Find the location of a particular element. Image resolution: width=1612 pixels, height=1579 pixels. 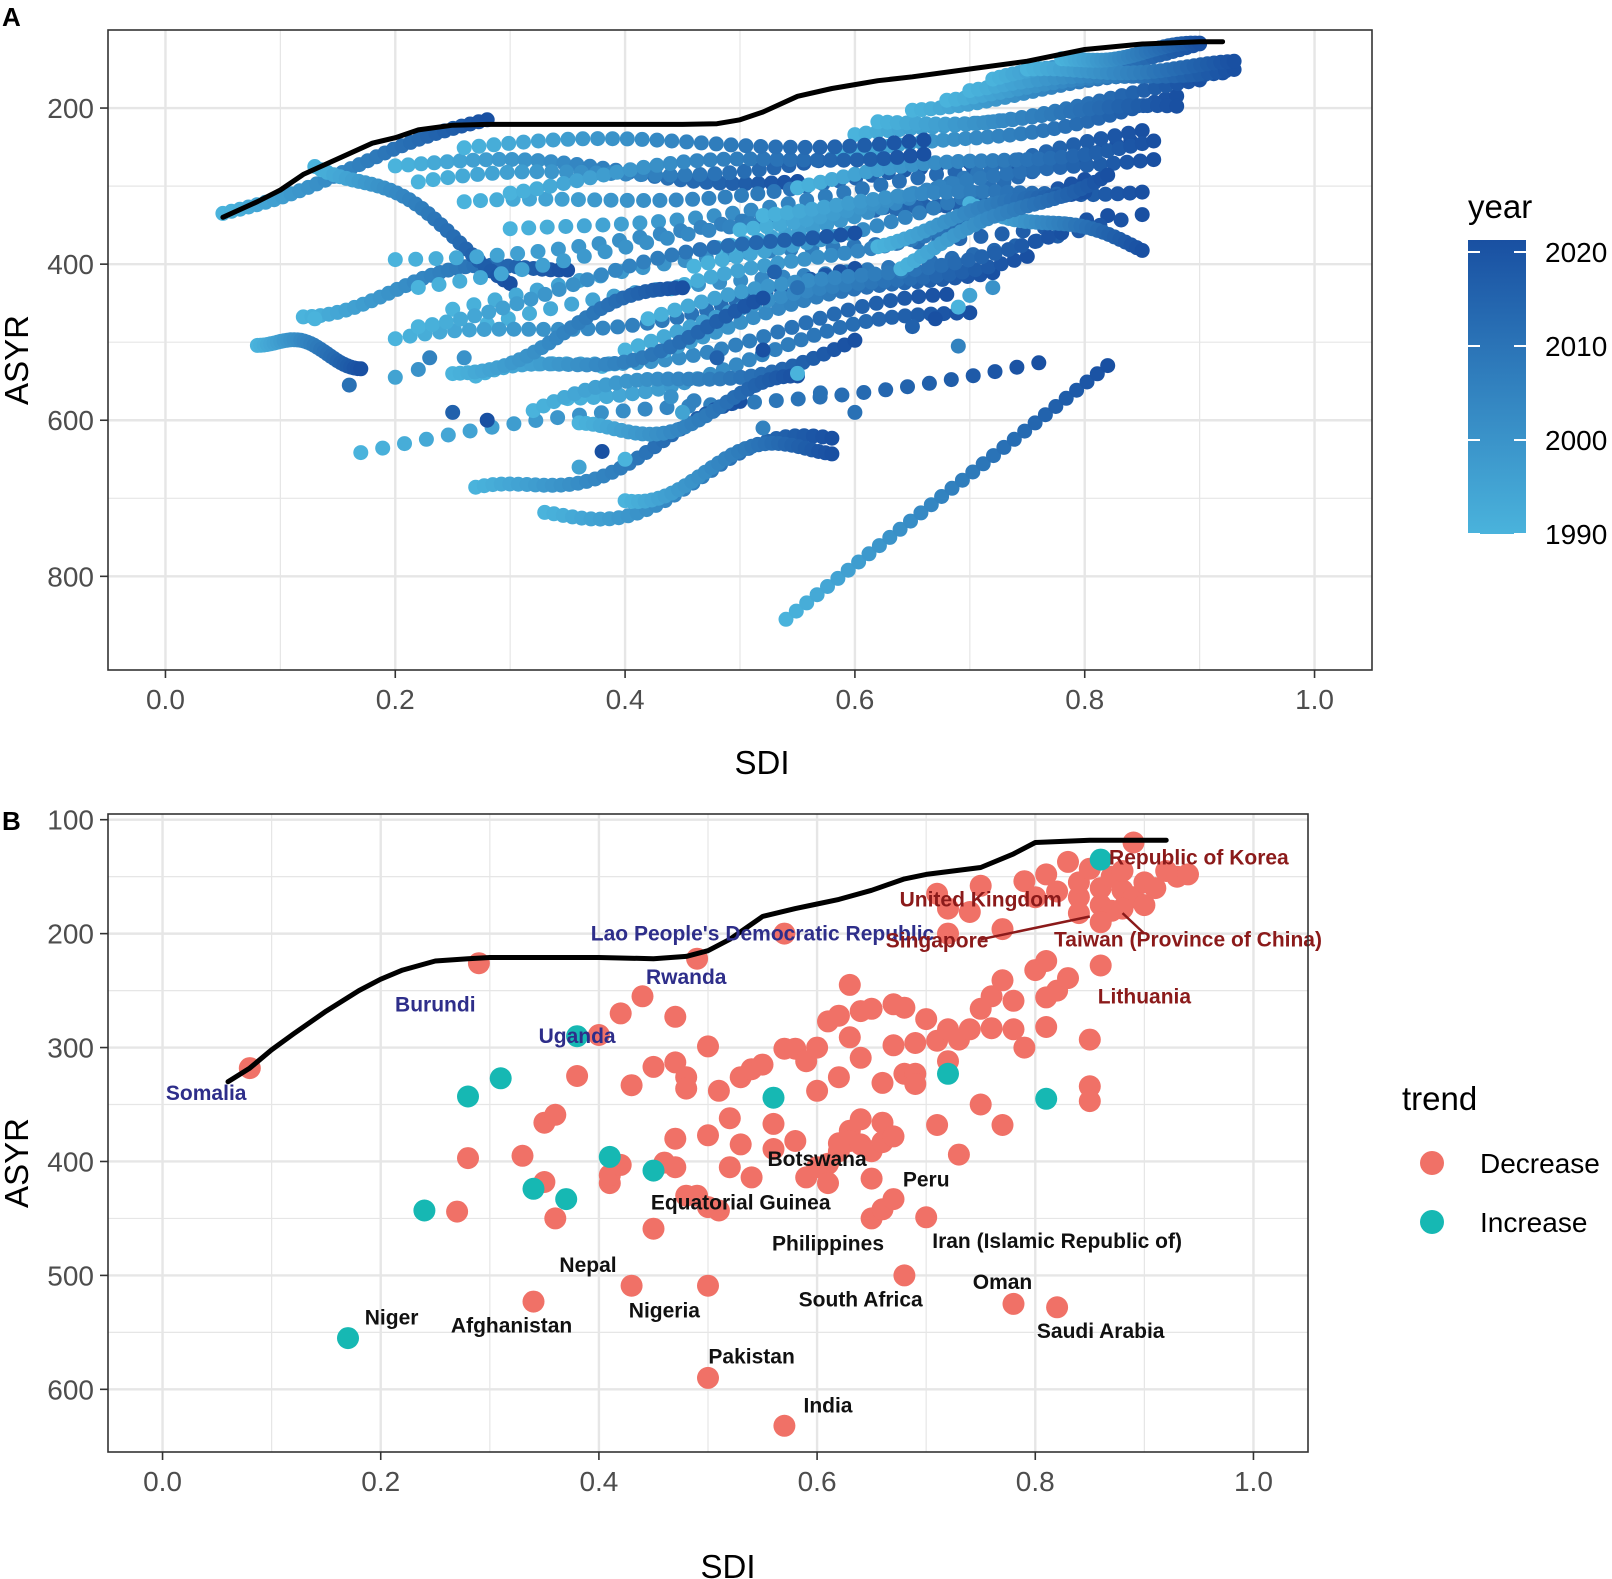

x-tick-label: 0.2 is located at coordinates (395, 699).